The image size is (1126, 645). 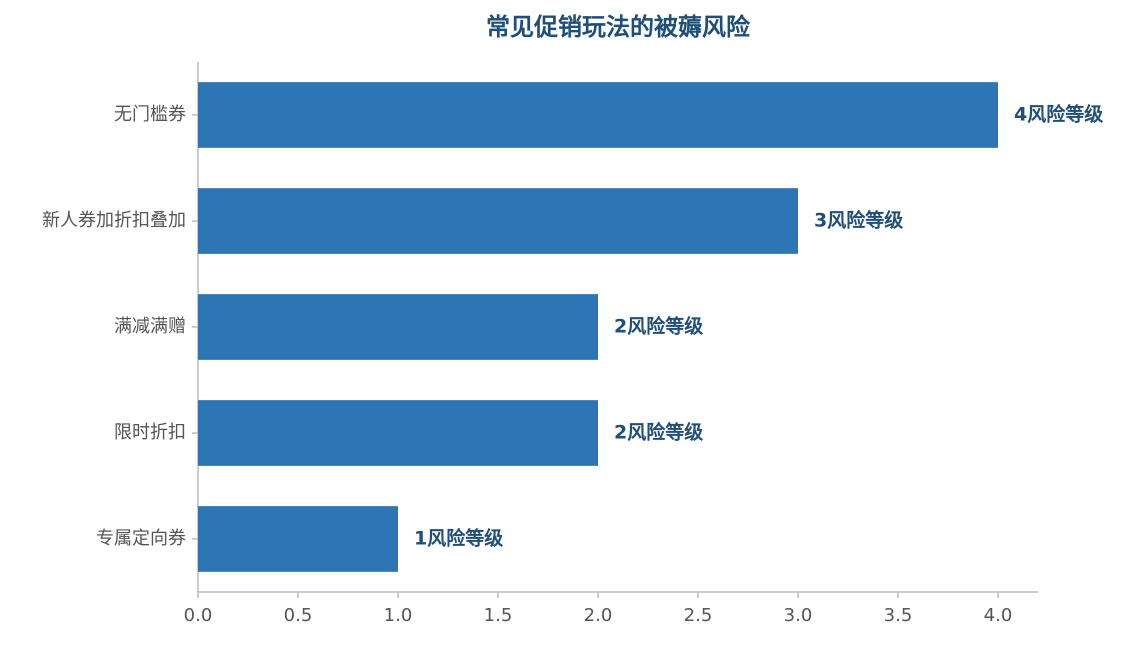 What do you see at coordinates (198, 615) in the screenshot?
I see `x-tick-label: 0.0` at bounding box center [198, 615].